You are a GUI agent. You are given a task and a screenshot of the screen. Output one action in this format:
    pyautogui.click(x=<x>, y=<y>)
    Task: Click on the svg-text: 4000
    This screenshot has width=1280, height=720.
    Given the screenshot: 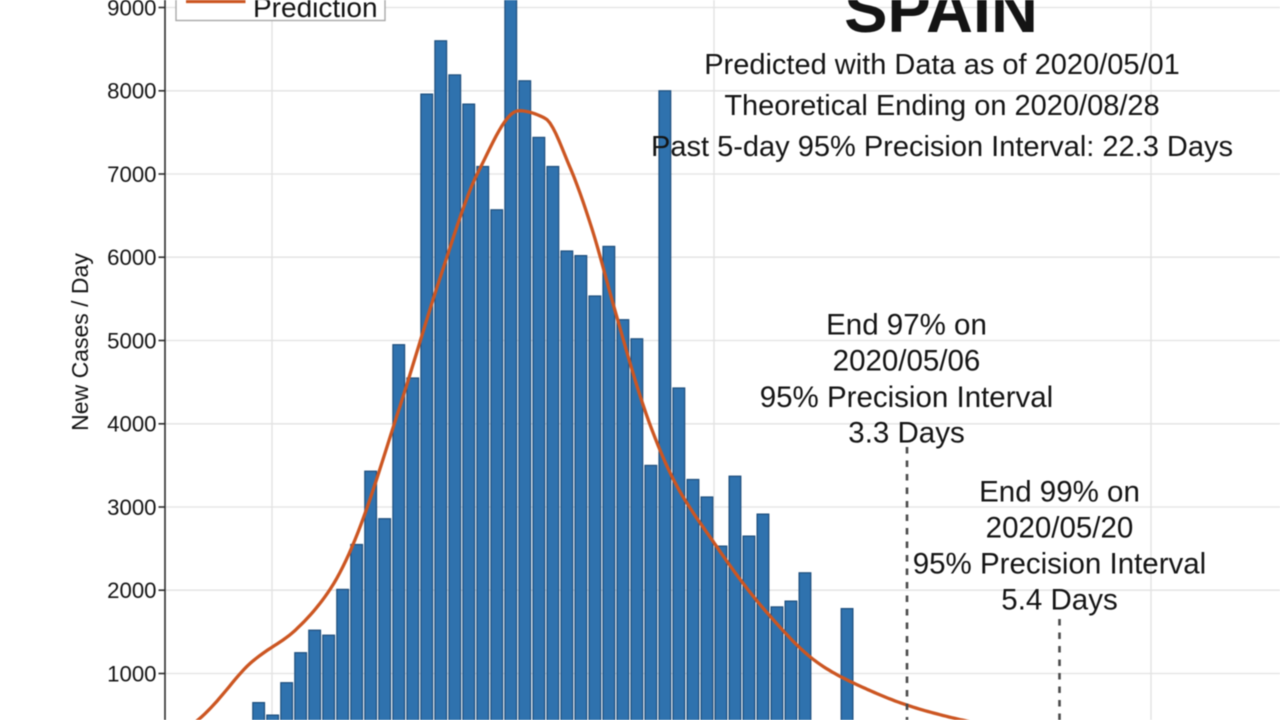 What is the action you would take?
    pyautogui.click(x=131, y=424)
    